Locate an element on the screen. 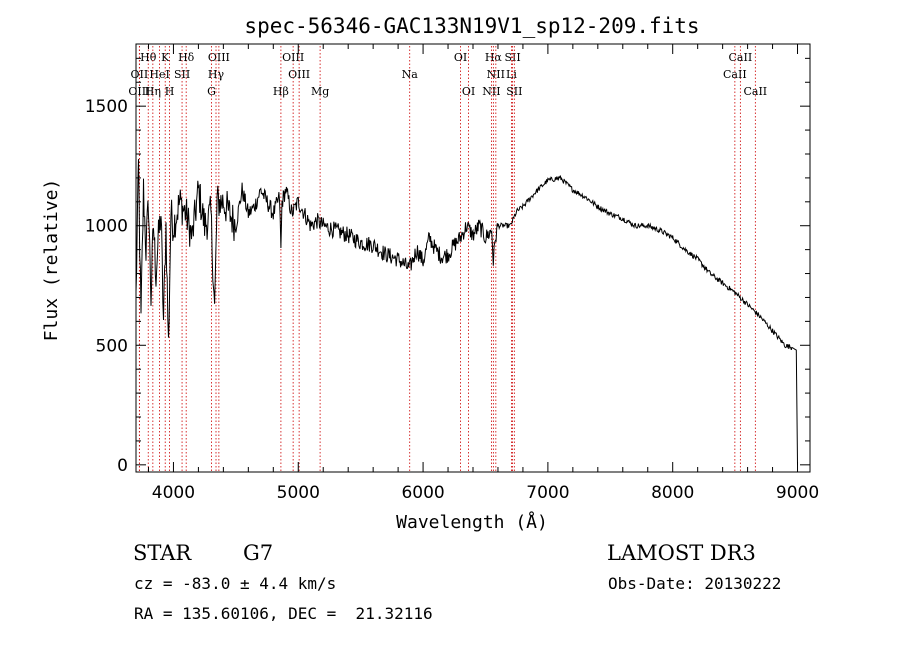  x-tick-label: 5000 is located at coordinates (298, 493).